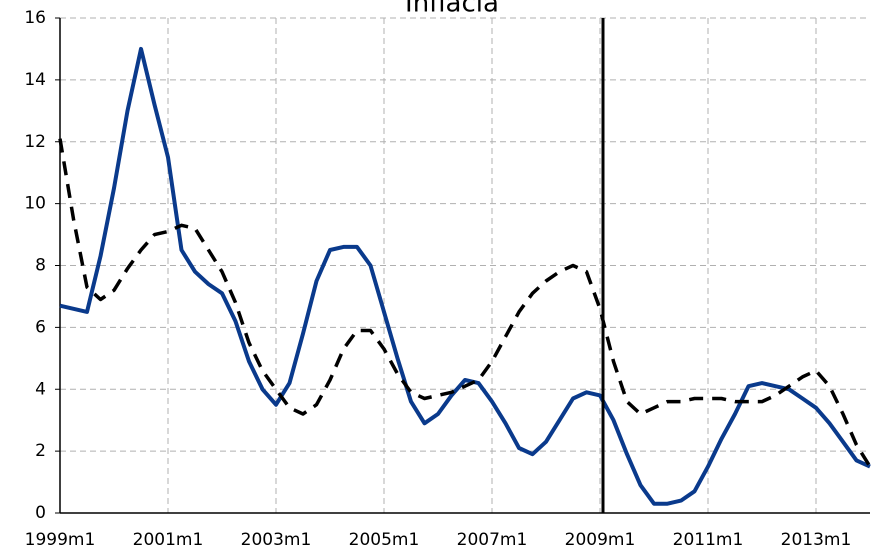 This screenshot has height=553, width=871. I want to click on x-tick-label: 2005m1, so click(384, 540).